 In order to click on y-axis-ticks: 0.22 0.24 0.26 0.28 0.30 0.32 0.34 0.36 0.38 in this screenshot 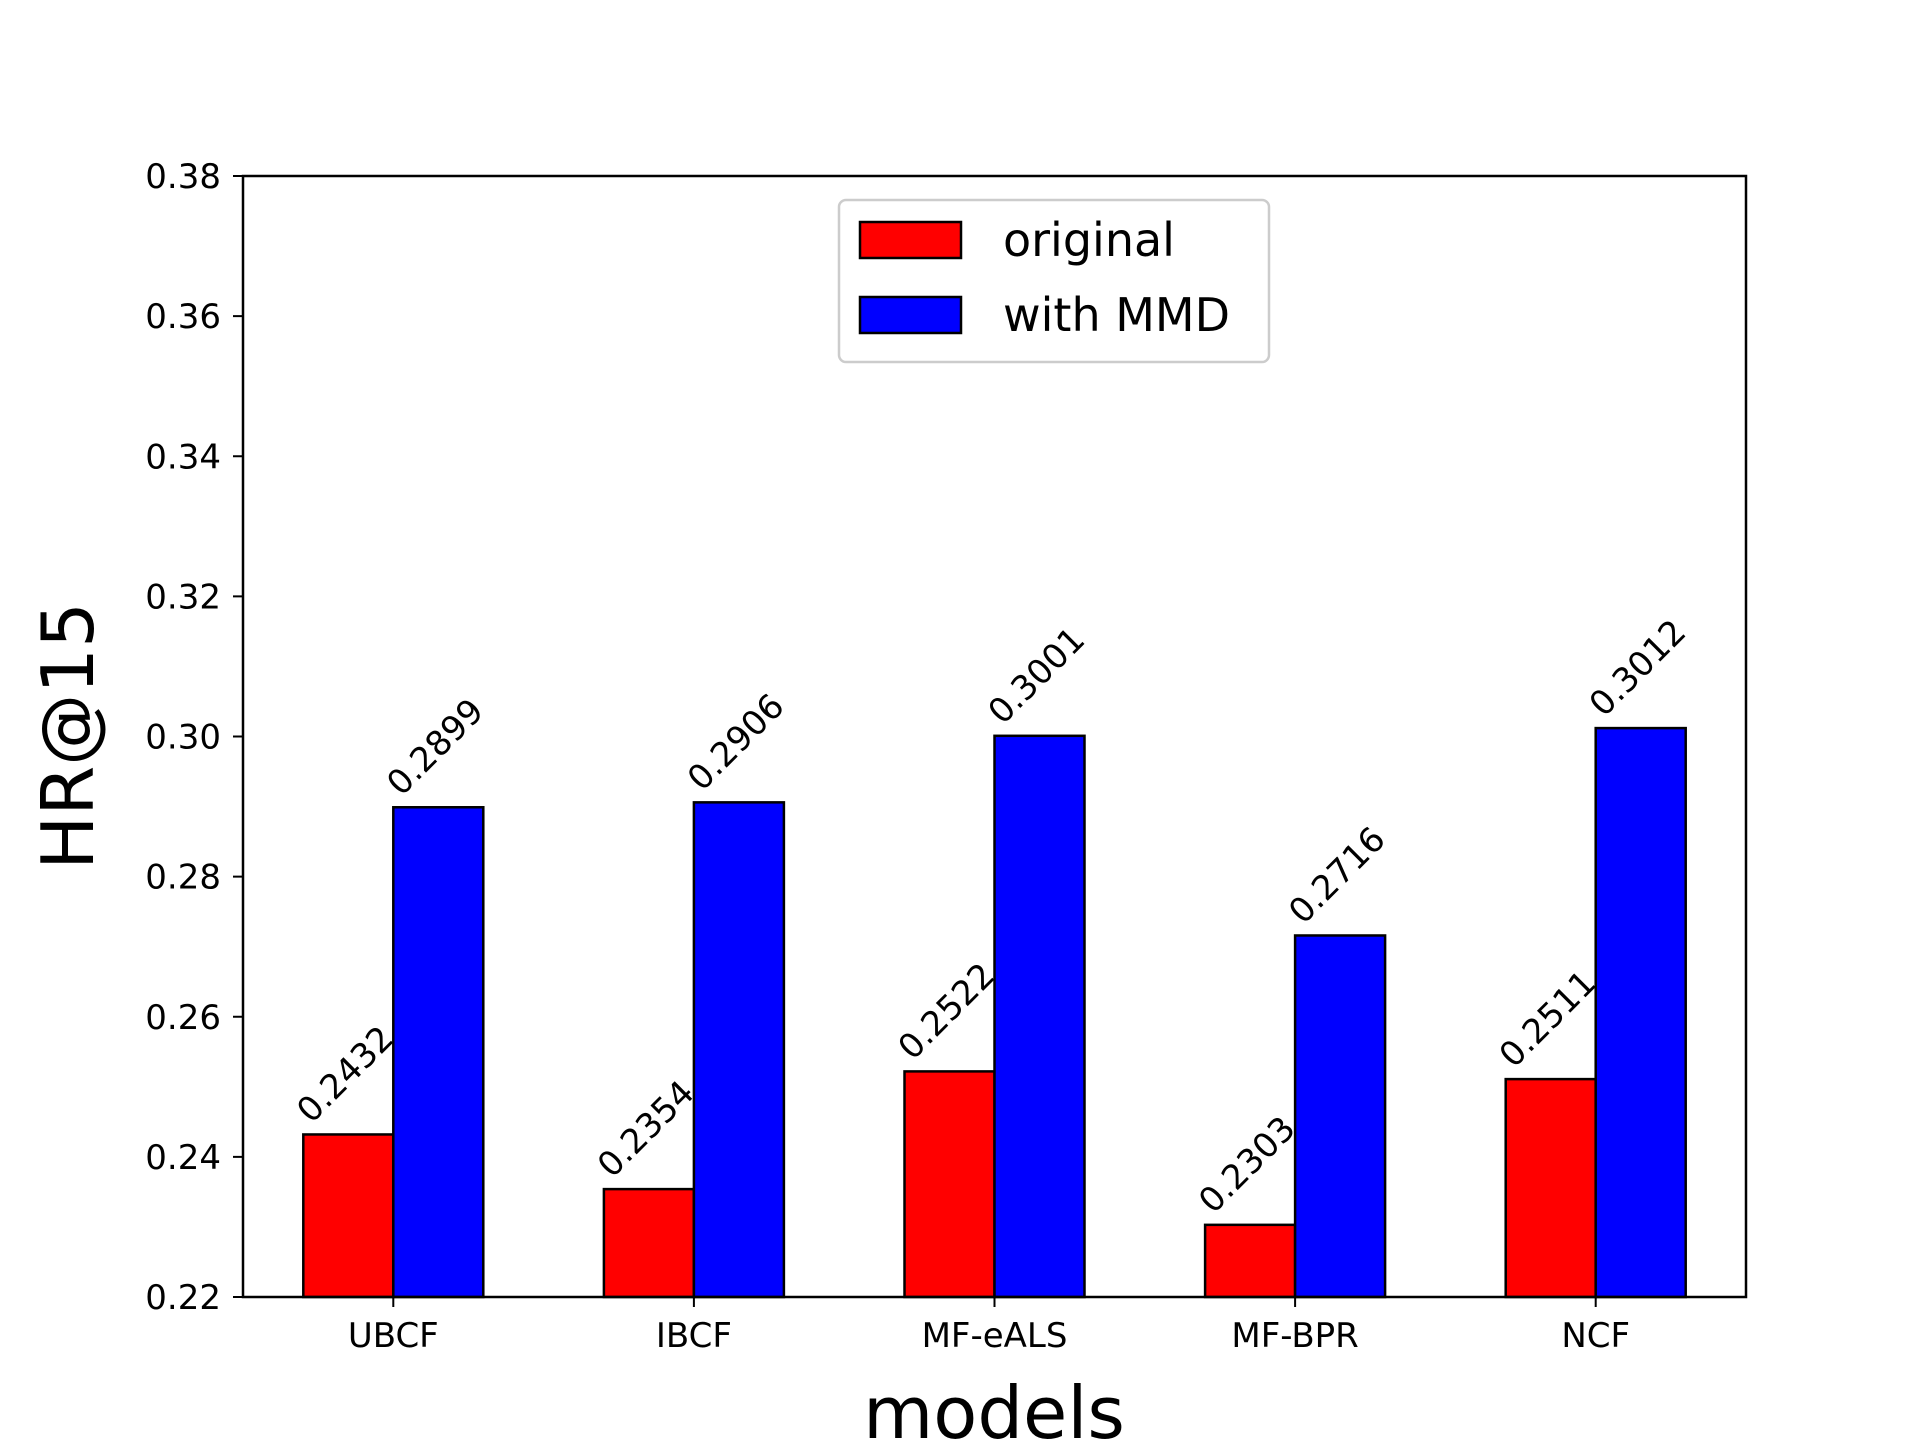, I will do `click(194, 737)`.